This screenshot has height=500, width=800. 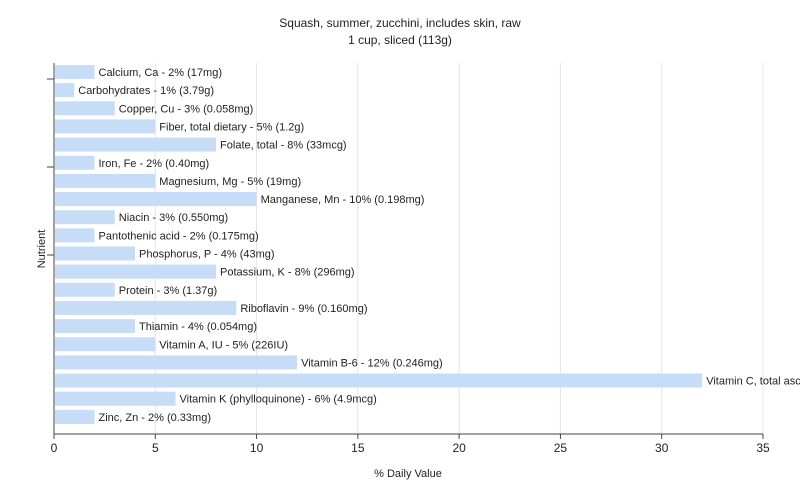 What do you see at coordinates (459, 448) in the screenshot?
I see `x-tick-label: 20` at bounding box center [459, 448].